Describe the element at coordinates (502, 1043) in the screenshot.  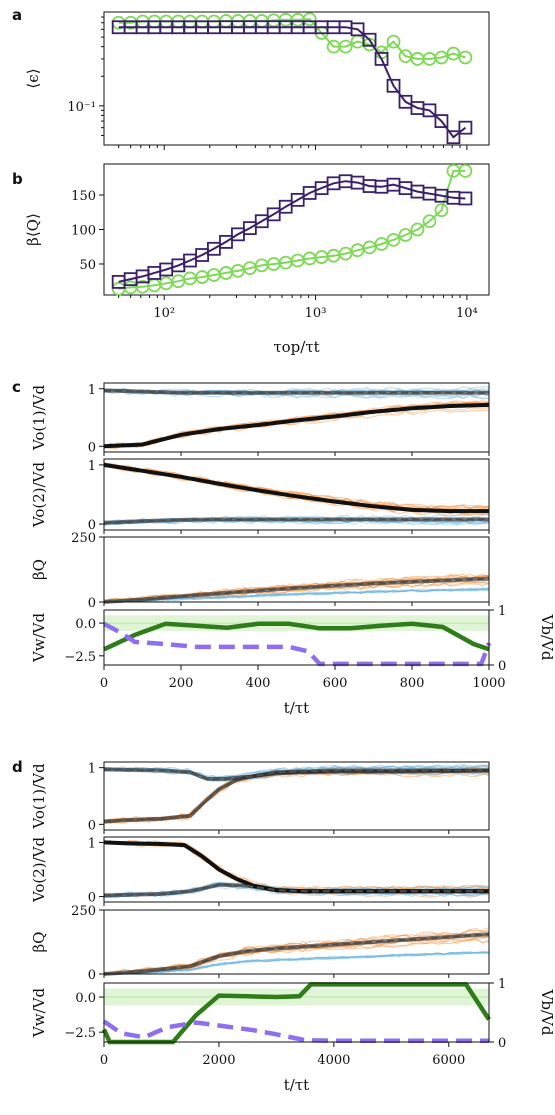
I see `panel-d-sub4-ytick-right-label: 0` at that location.